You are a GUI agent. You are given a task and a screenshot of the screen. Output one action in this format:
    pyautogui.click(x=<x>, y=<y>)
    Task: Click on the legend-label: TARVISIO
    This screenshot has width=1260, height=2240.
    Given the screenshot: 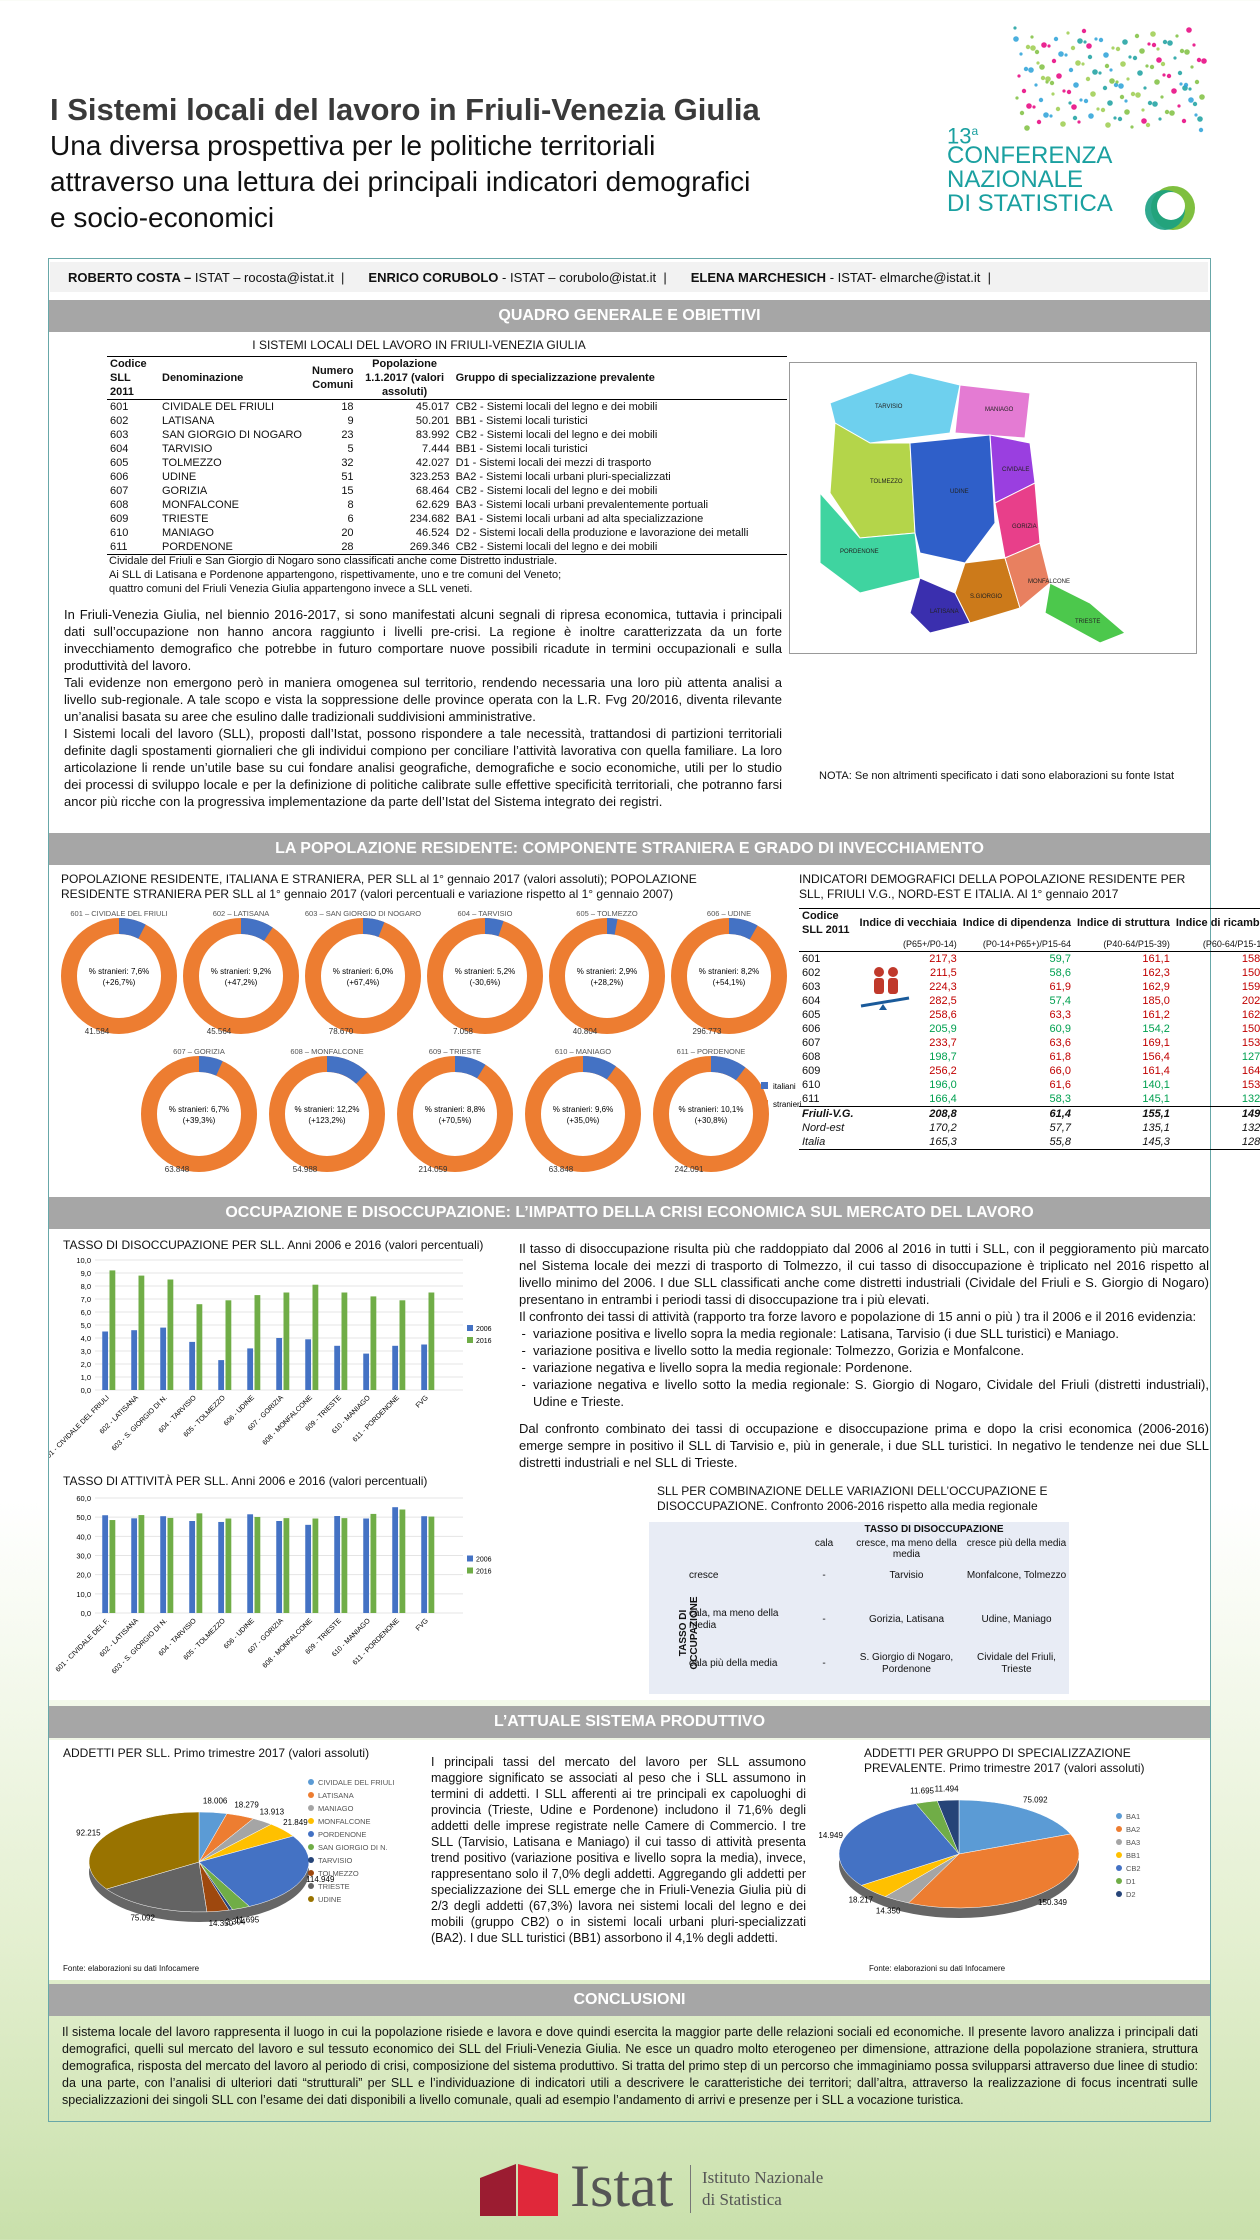 What is the action you would take?
    pyautogui.click(x=335, y=1860)
    